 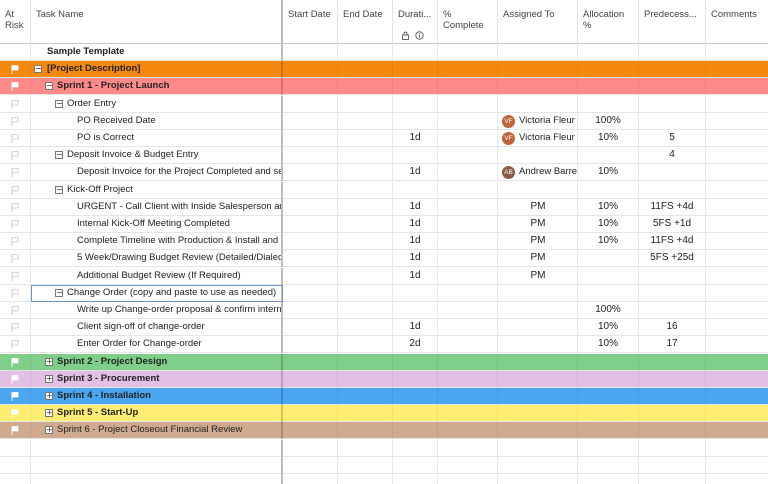 What do you see at coordinates (384, 156) in the screenshot?
I see `table-row: − Deposit Invoice & Budget Entry 4` at bounding box center [384, 156].